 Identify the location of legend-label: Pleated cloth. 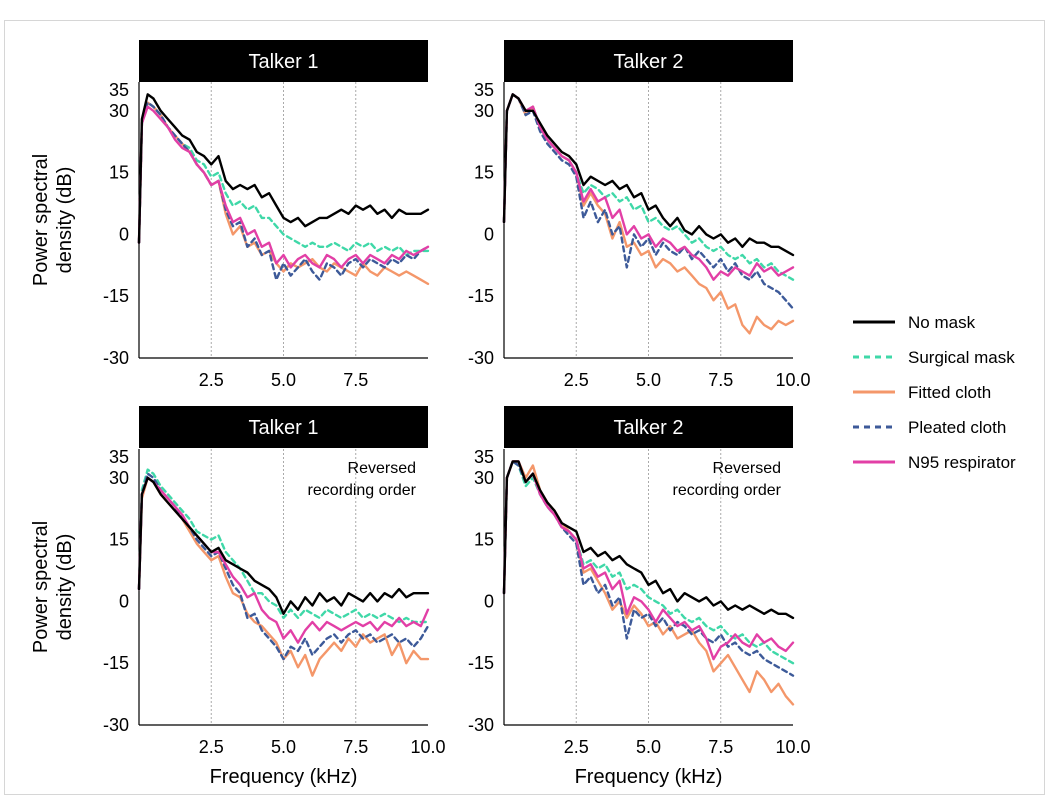
(957, 427).